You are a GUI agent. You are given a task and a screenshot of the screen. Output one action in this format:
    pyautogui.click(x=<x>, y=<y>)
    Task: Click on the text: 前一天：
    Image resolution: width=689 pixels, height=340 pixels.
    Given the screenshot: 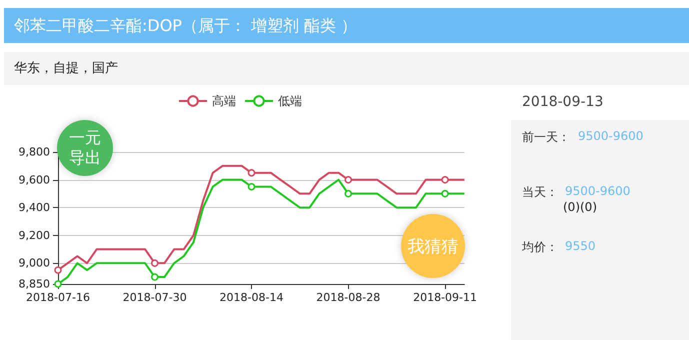 What is the action you would take?
    pyautogui.click(x=546, y=137)
    